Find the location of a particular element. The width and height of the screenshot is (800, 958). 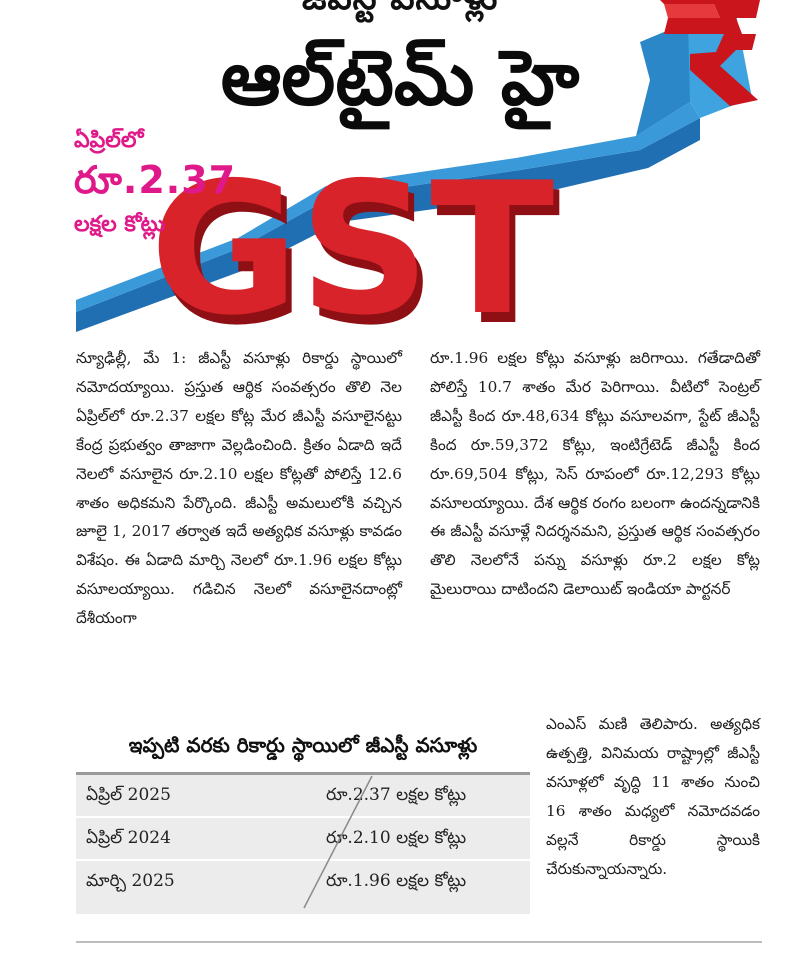

table-row: ఏప్రిల్ 2025 రూ.2.37 లక్షల కోట్లు is located at coordinates (303, 796).